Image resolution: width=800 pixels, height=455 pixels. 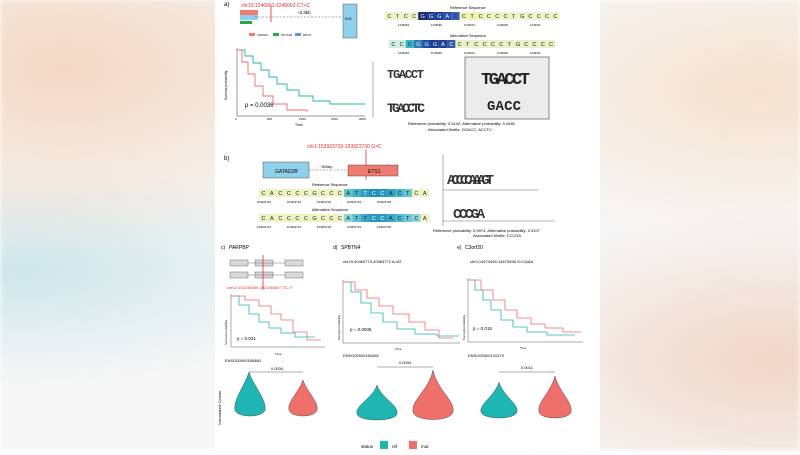 What do you see at coordinates (523, 348) in the screenshot?
I see `xlabel: Time` at bounding box center [523, 348].